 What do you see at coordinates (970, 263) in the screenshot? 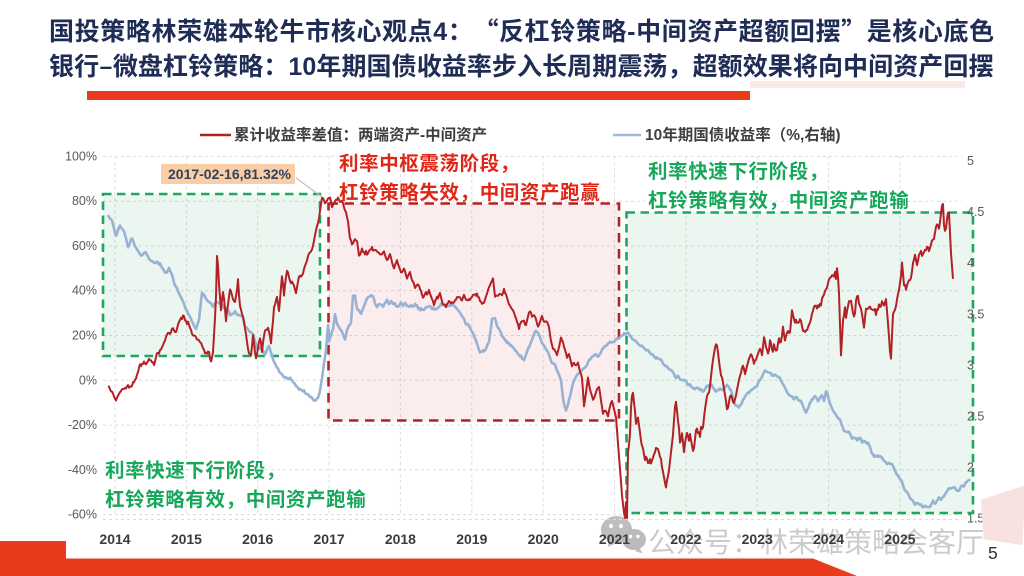
I see `svg-text: 4` at bounding box center [970, 263].